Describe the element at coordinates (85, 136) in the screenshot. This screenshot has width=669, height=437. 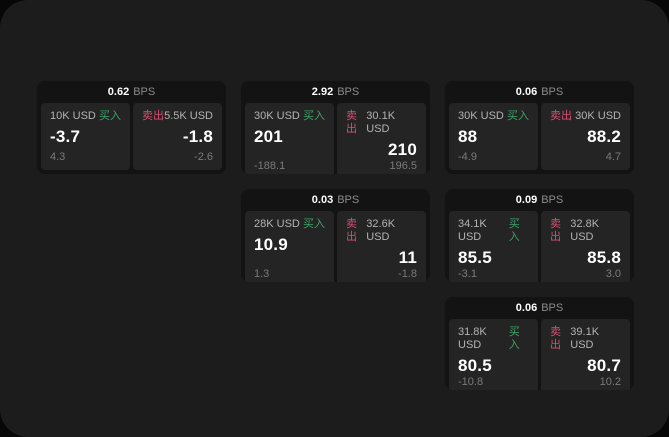
I see `buy-panel: 10K USD 买入 -3.7 4.3` at that location.